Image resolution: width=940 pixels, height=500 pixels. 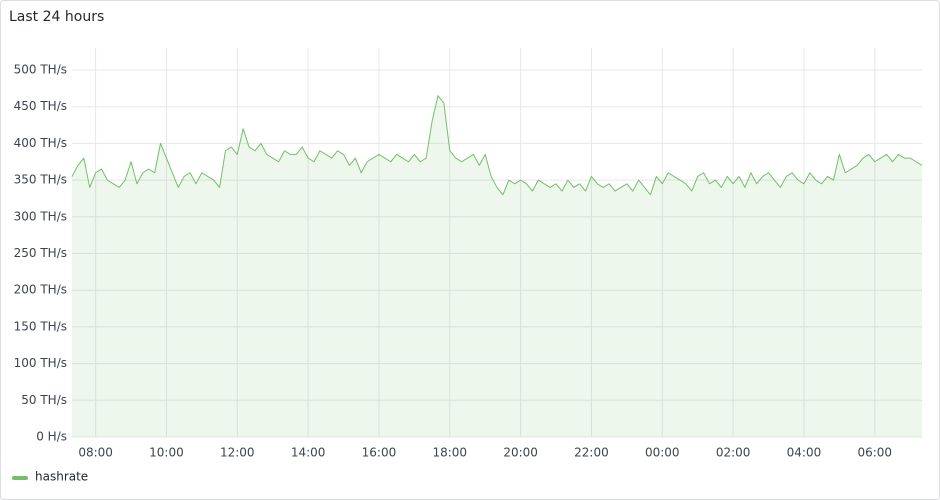 I want to click on x-tick-label: 12:00, so click(x=237, y=453).